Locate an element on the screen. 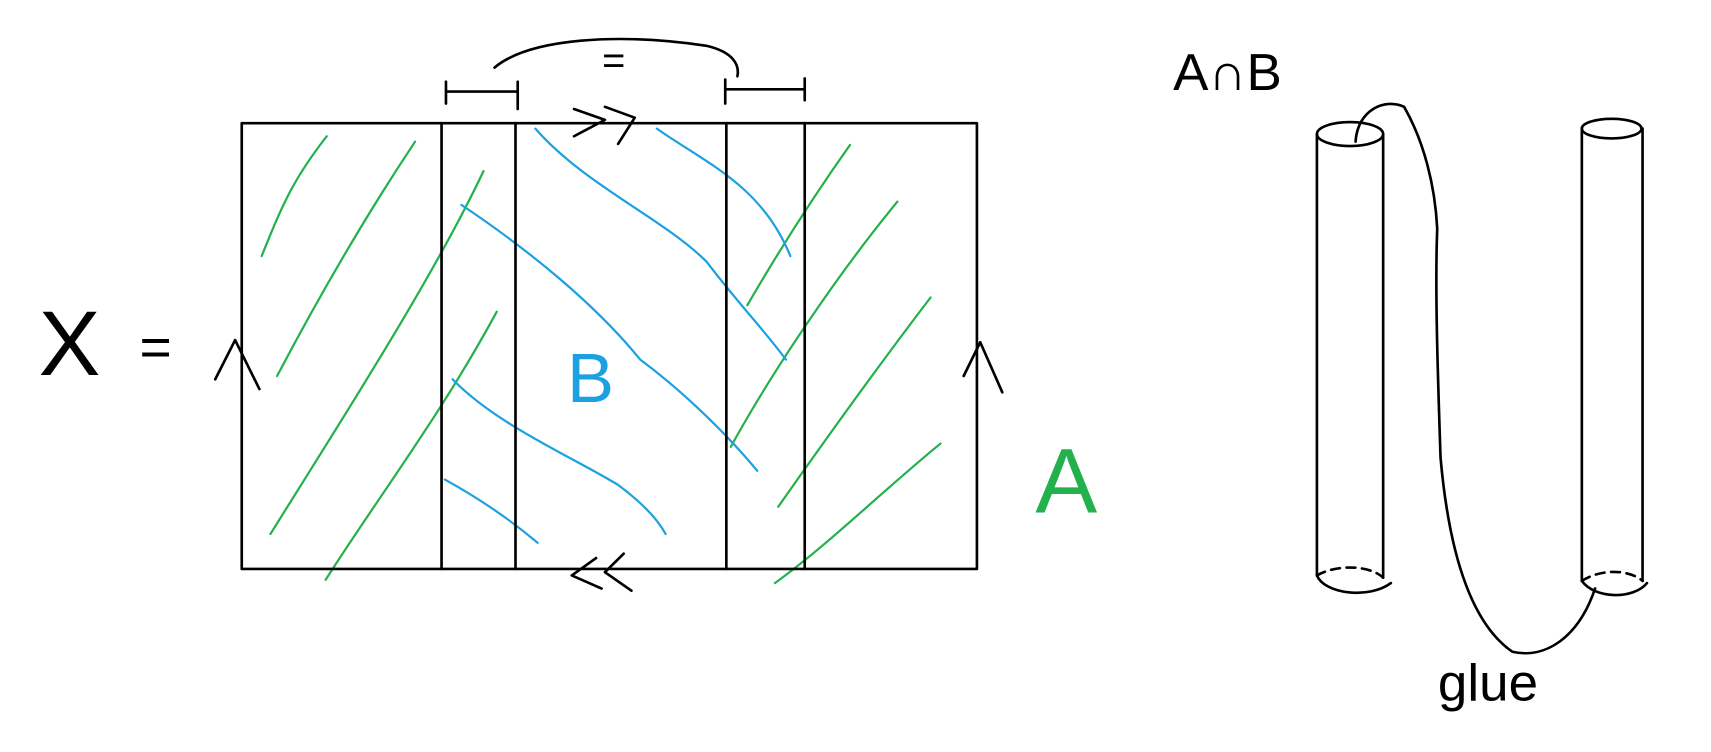 The height and width of the screenshot is (752, 1711). label-gluing-equals: = is located at coordinates (613, 61).